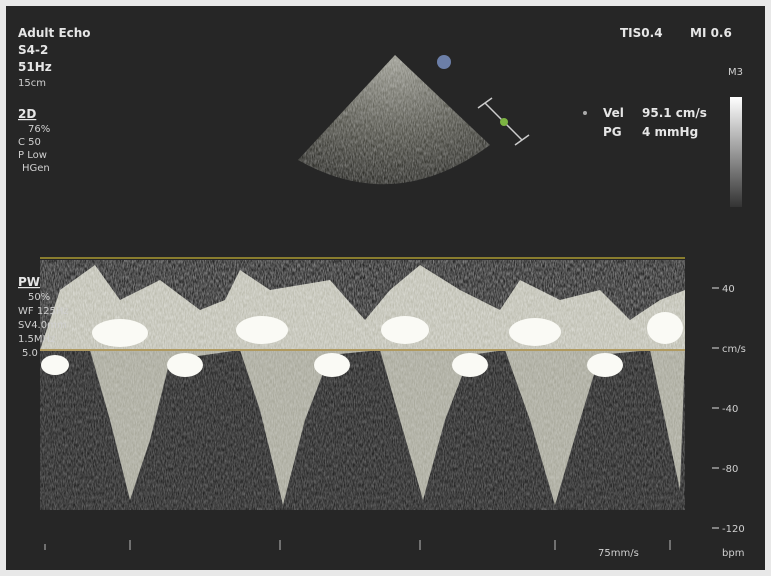  I want to click on scale-label: cm/s, so click(734, 349).